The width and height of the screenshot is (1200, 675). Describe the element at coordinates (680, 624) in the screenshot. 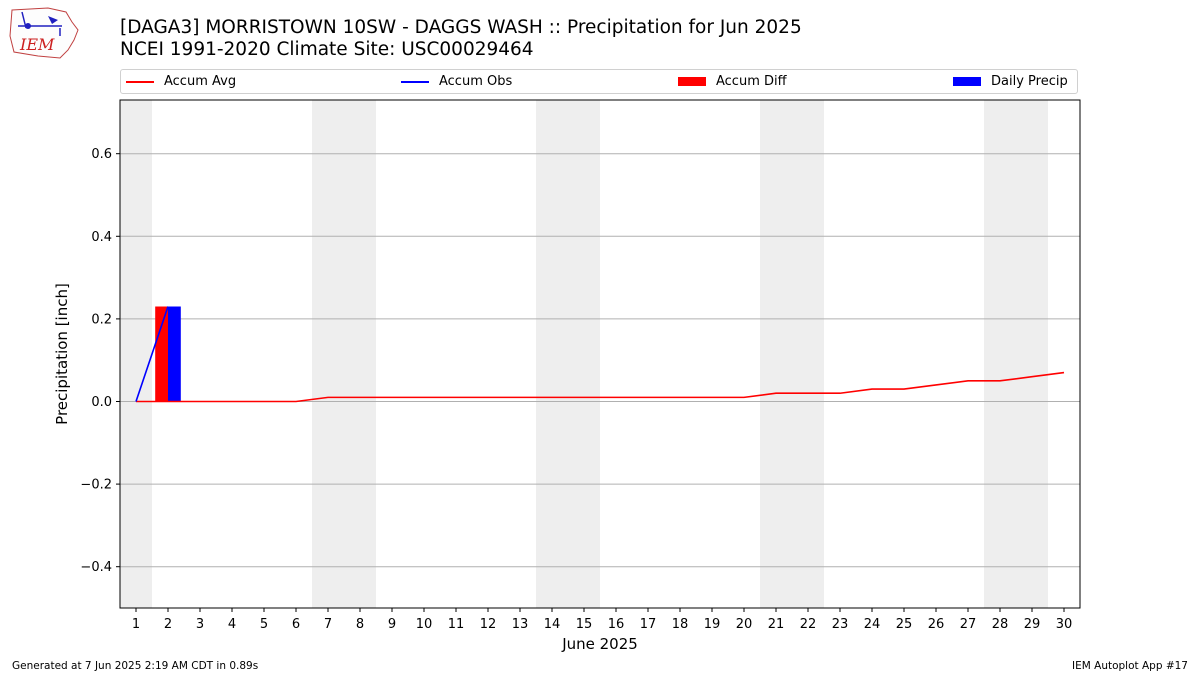

I see `x-tick-label: 18` at that location.